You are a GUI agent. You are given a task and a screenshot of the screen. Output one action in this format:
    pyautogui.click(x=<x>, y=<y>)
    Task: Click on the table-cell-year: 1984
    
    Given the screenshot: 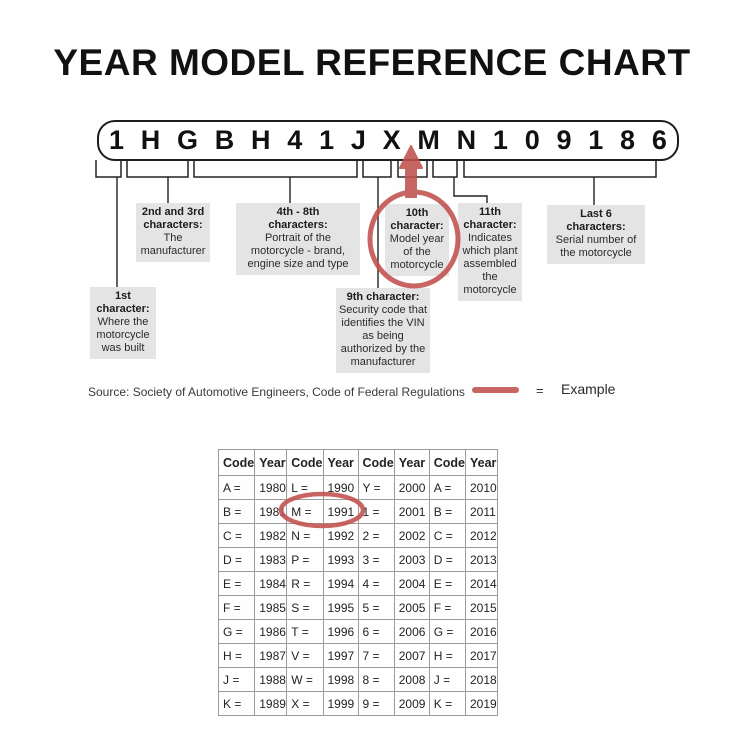 What is the action you would take?
    pyautogui.click(x=271, y=583)
    